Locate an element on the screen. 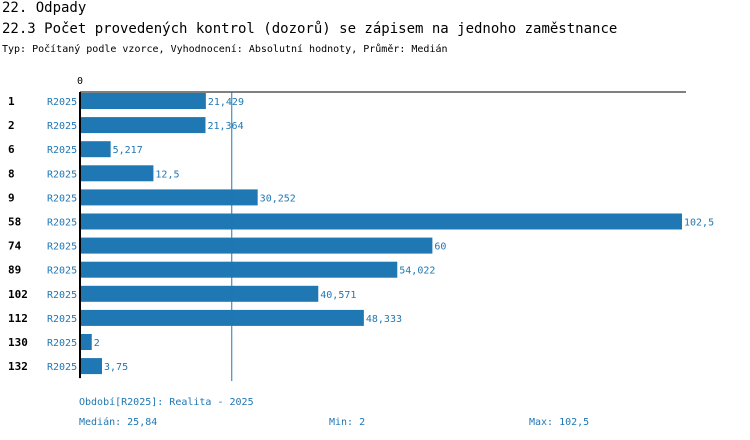 The height and width of the screenshot is (440, 750). category-label: 112 is located at coordinates (18, 318).